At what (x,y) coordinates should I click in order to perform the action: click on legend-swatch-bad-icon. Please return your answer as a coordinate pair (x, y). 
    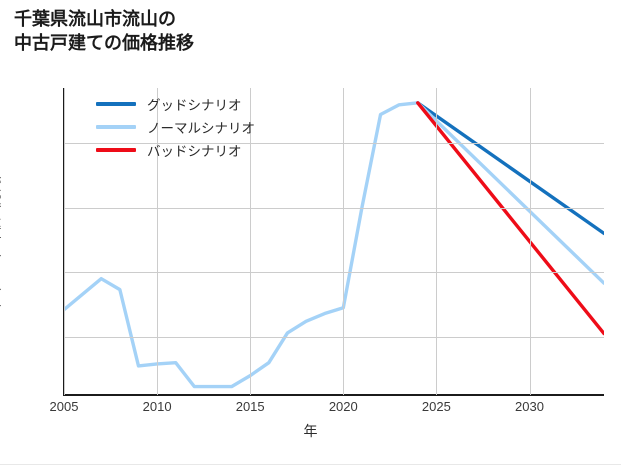
    Looking at the image, I should click on (116, 149).